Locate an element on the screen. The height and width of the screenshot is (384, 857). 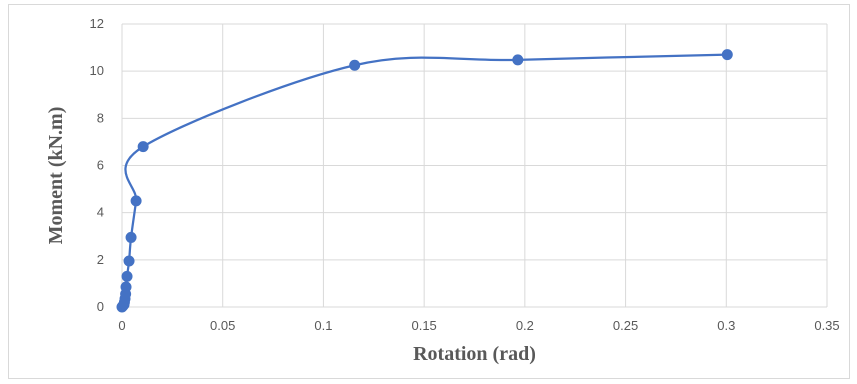
x-tick-label: 0.35 is located at coordinates (826, 325).